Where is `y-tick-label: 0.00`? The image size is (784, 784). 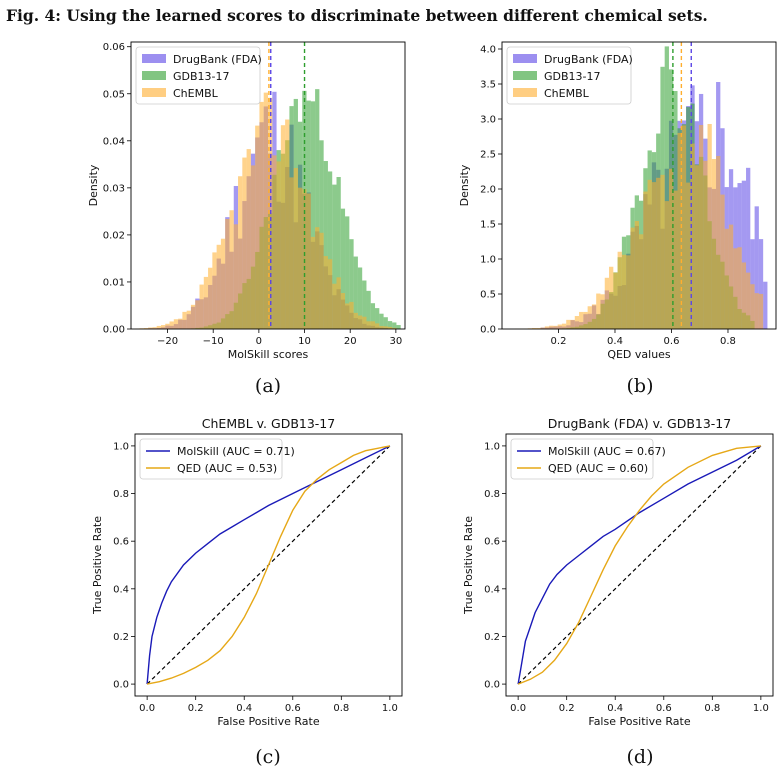
y-tick-label: 0.00 is located at coordinates (114, 330).